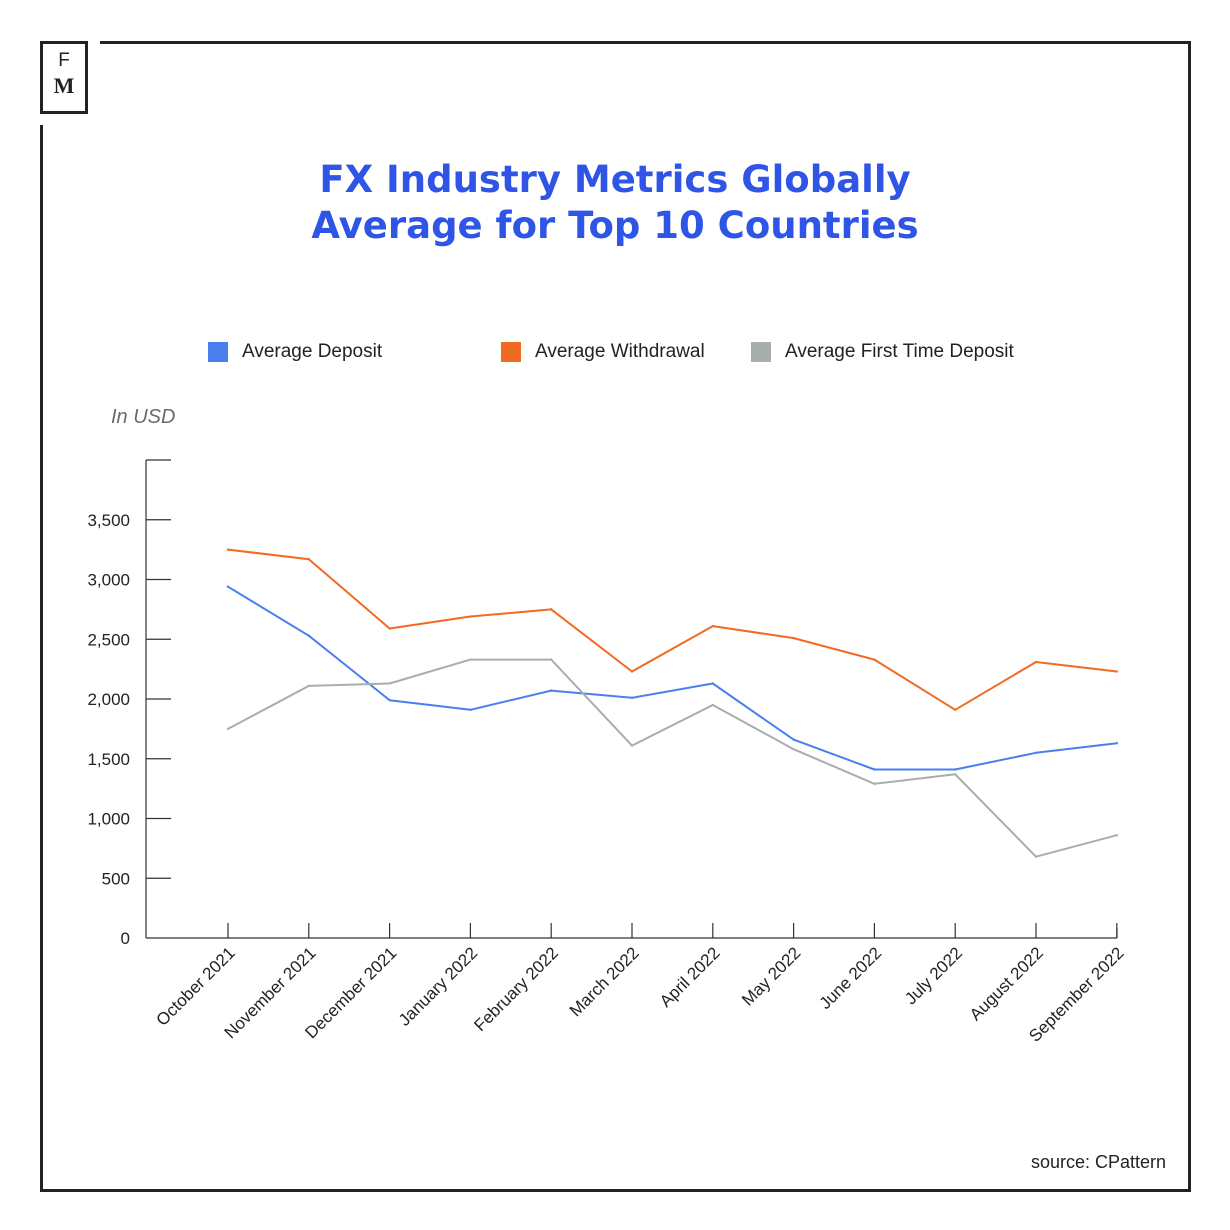  What do you see at coordinates (108, 580) in the screenshot?
I see `y-tick-label: 3,000` at bounding box center [108, 580].